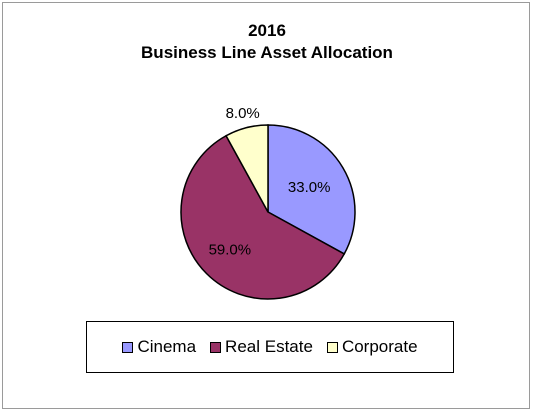 This screenshot has width=534, height=413. What do you see at coordinates (243, 113) in the screenshot?
I see `slice-label-corporate: 8.0%` at bounding box center [243, 113].